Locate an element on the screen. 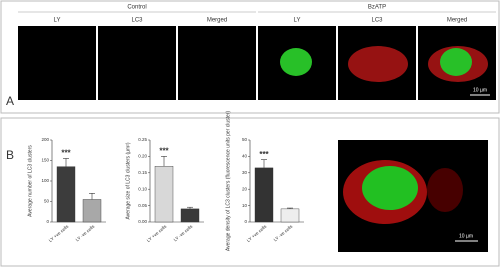 The height and width of the screenshot is (268, 500). y-tick-label: 40 is located at coordinates (245, 156).